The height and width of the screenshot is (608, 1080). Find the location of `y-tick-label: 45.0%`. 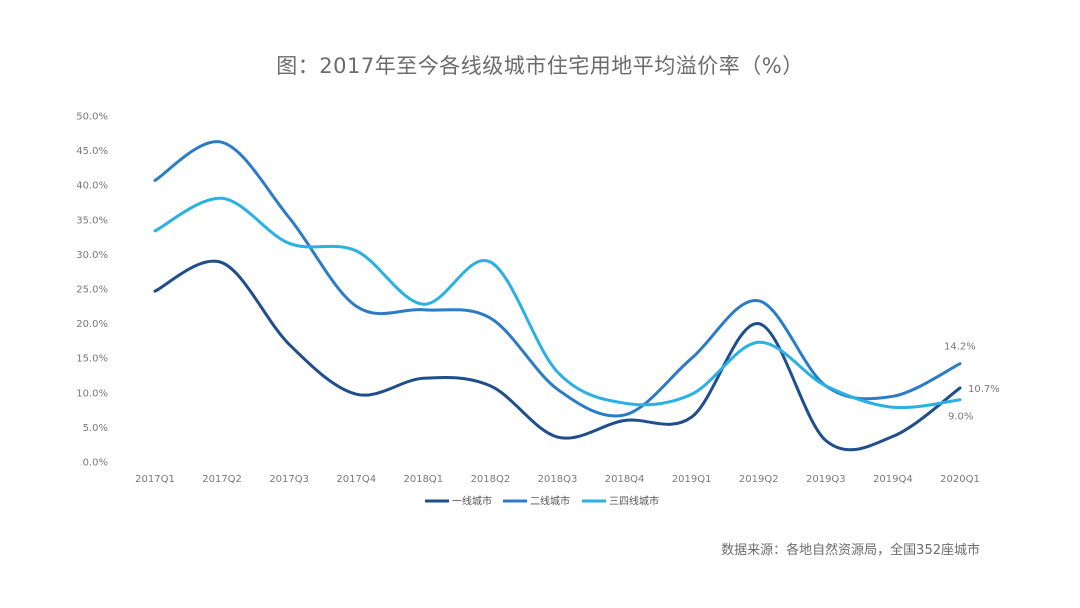

y-tick-label: 45.0% is located at coordinates (92, 151).